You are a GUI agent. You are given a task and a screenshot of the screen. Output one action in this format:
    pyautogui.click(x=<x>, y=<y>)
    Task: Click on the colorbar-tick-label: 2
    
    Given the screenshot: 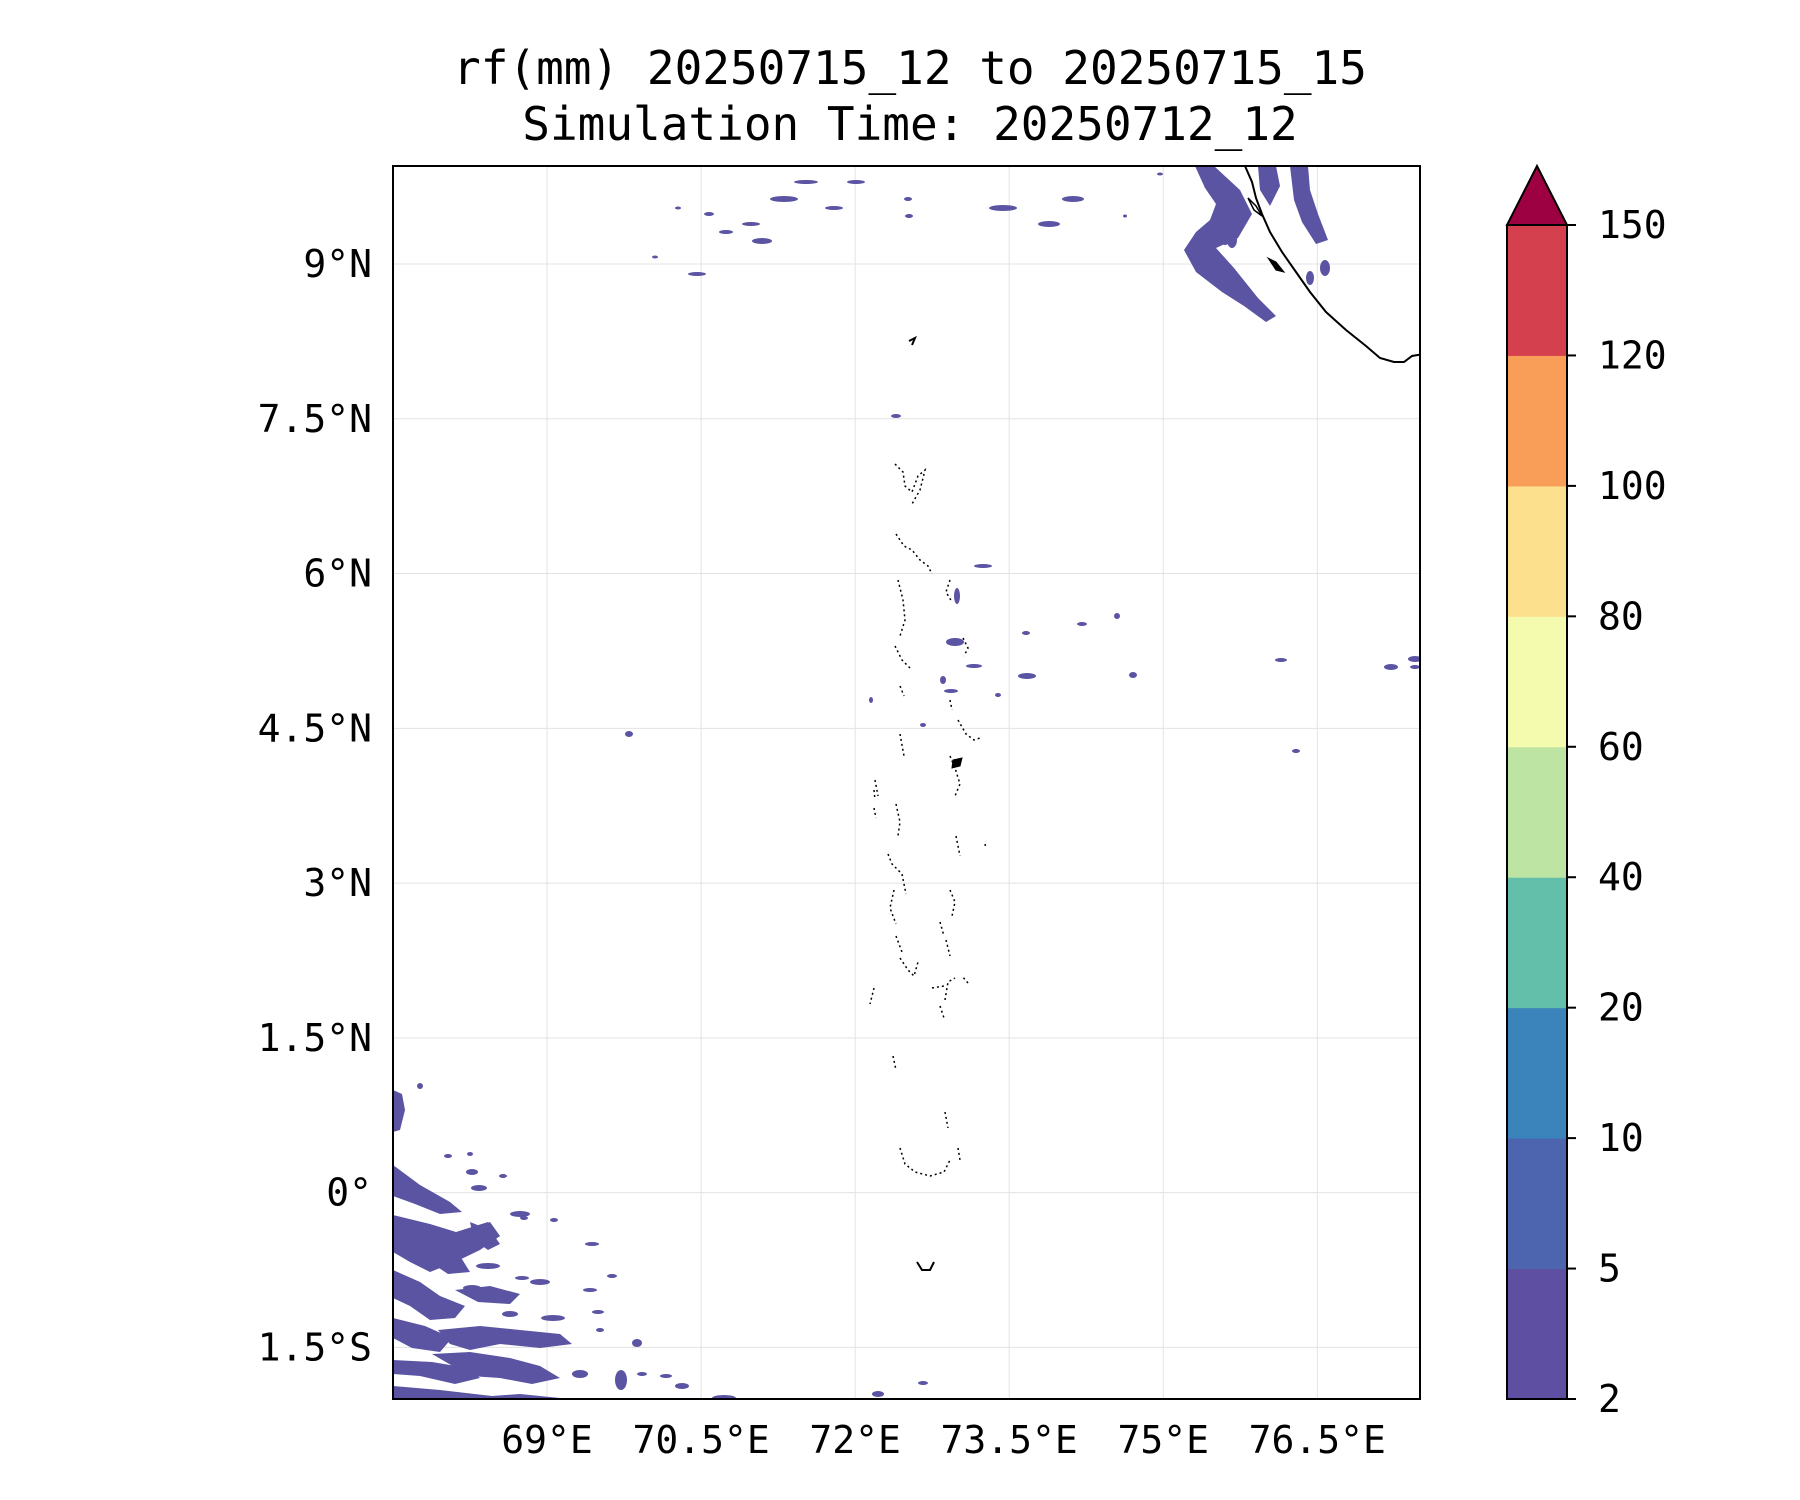 What is the action you would take?
    pyautogui.click(x=1609, y=1399)
    